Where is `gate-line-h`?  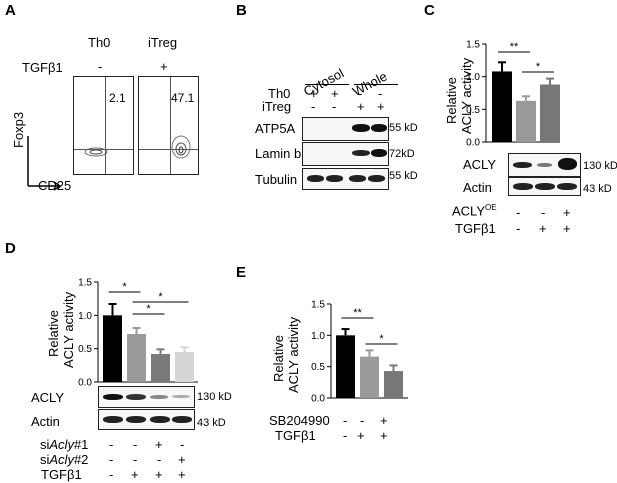 gate-line-h is located at coordinates (168, 149).